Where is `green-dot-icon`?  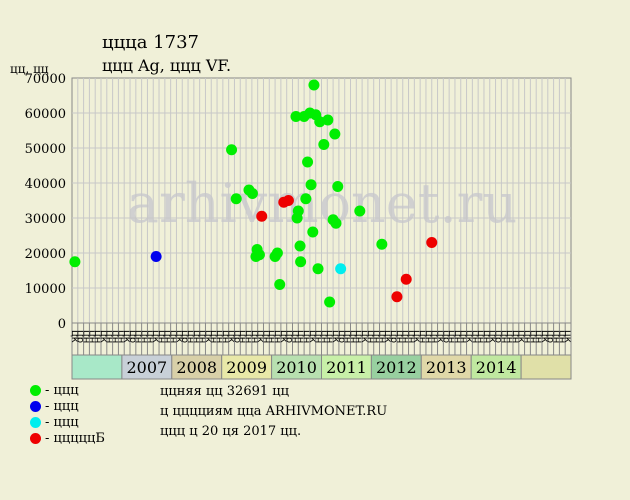
green-dot-icon is located at coordinates (35, 390).